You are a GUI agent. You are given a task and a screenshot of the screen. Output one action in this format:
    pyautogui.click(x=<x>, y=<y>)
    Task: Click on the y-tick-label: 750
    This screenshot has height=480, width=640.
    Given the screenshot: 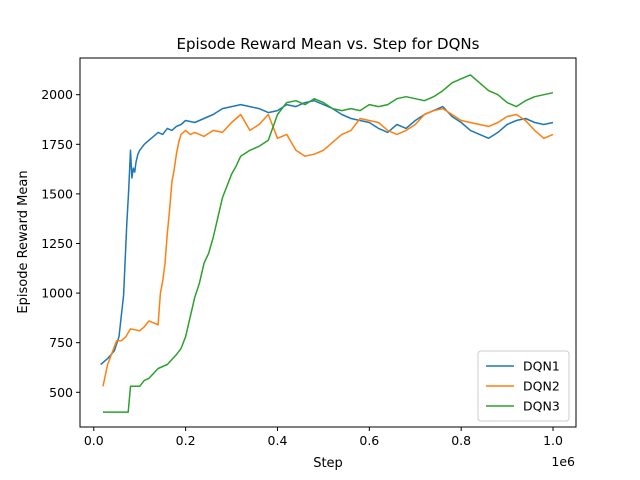 What is the action you would take?
    pyautogui.click(x=61, y=342)
    